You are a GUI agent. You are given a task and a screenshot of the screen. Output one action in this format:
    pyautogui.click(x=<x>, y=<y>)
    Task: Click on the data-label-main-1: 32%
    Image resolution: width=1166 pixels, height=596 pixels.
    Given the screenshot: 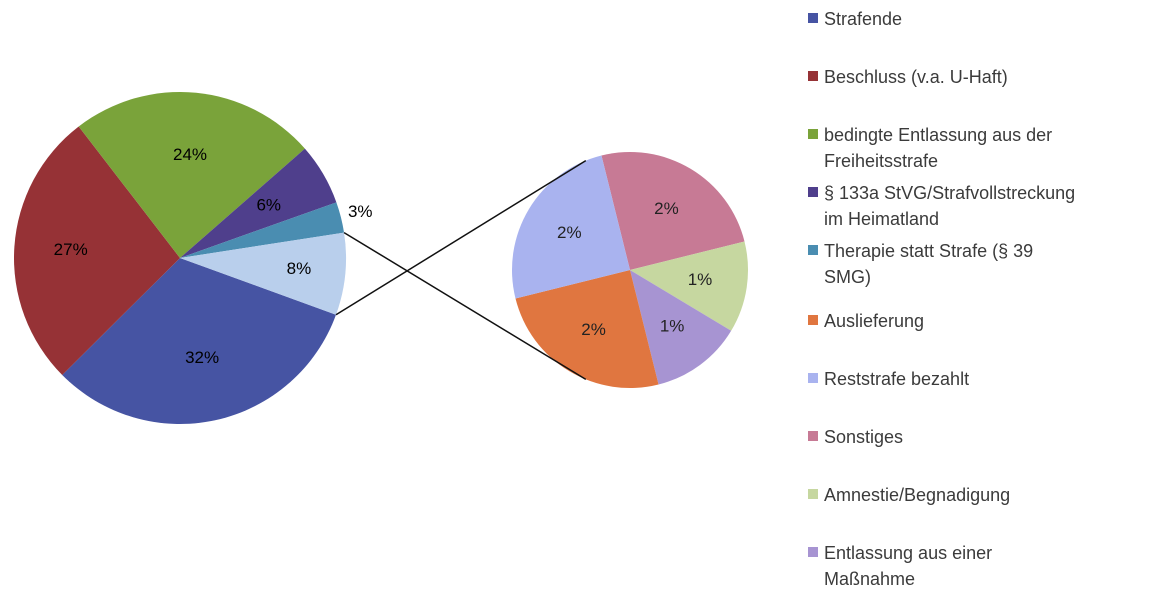 What is the action you would take?
    pyautogui.click(x=202, y=357)
    